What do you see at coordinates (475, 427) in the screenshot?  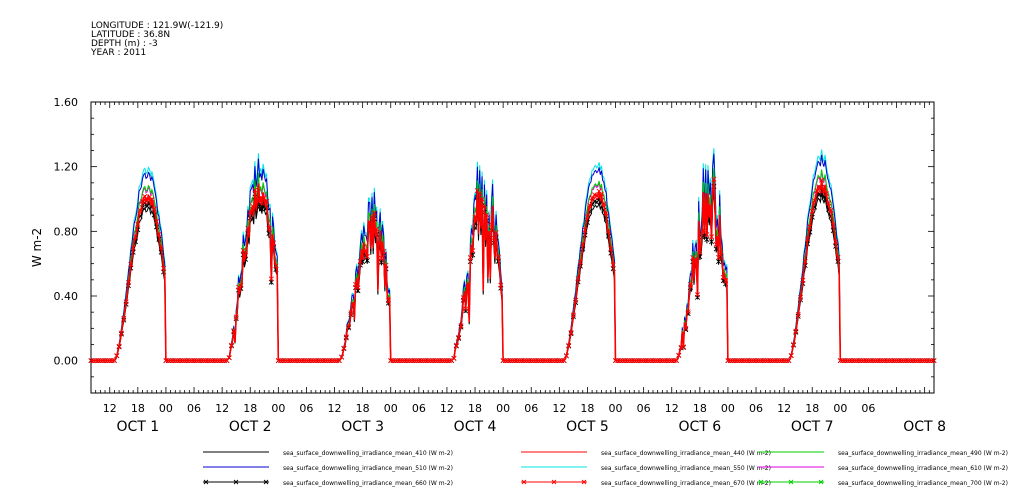 I see `x-day-label: OCT 4` at bounding box center [475, 427].